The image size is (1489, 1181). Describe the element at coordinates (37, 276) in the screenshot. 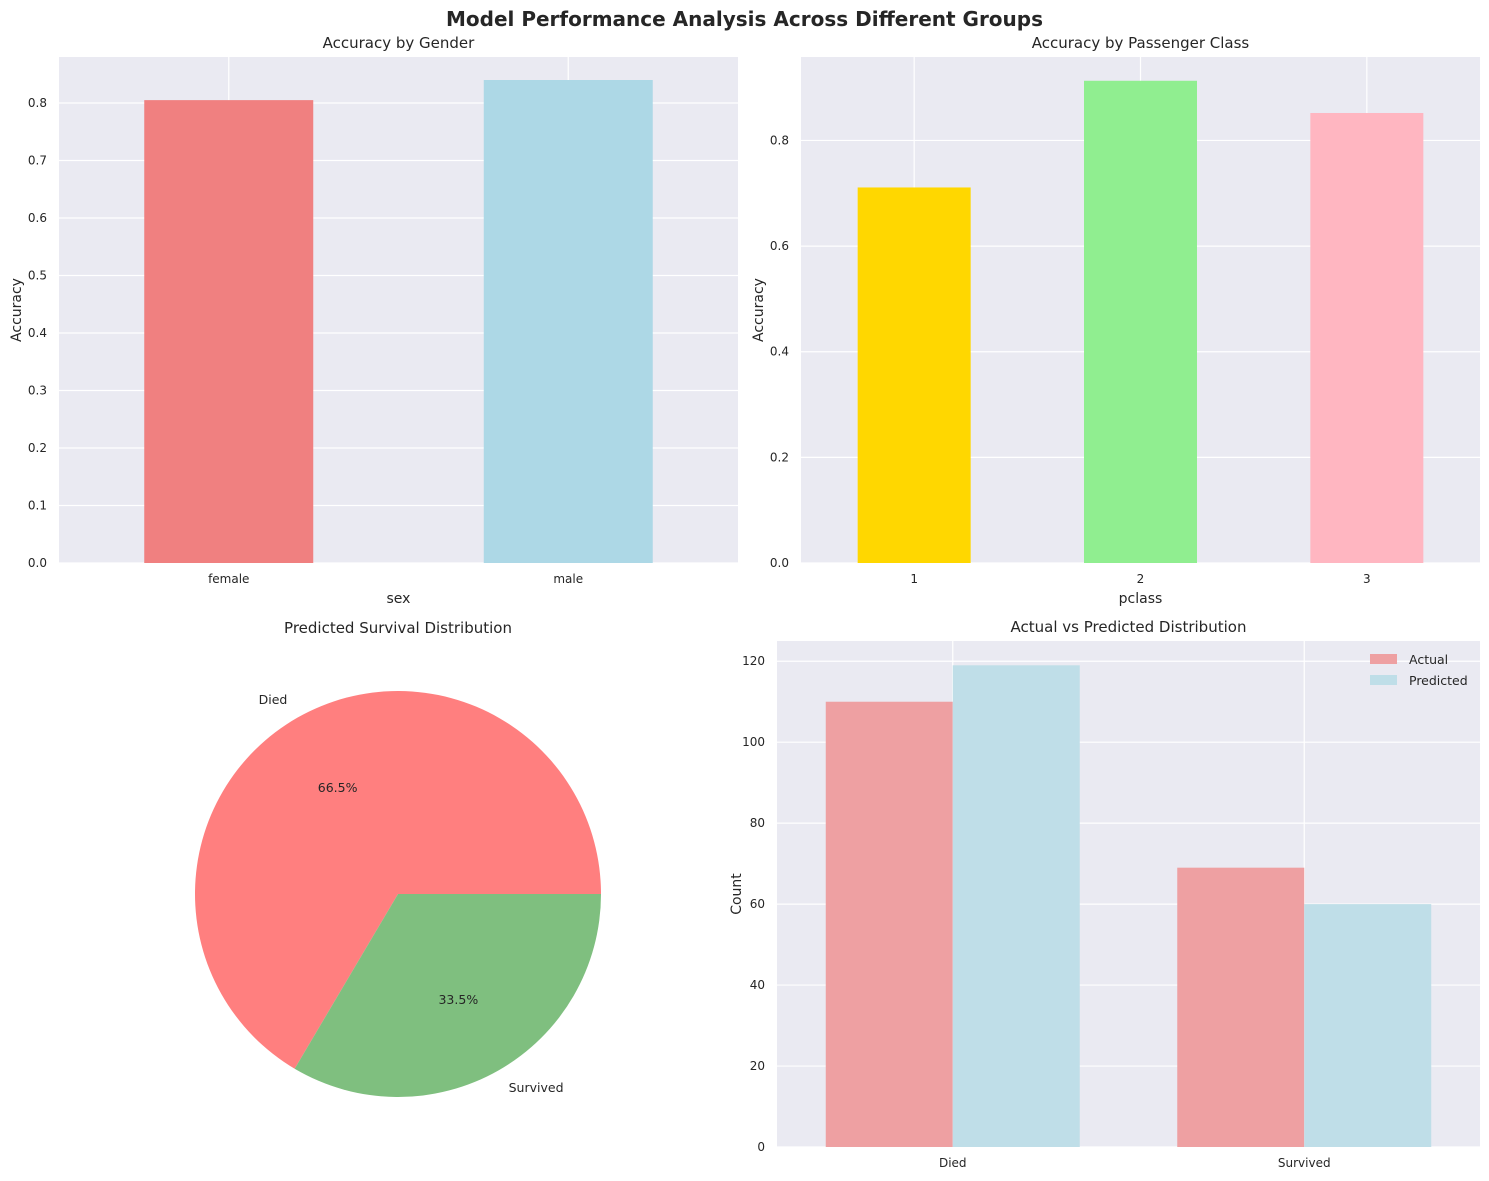

I see `y-tick-label: 0.5` at that location.